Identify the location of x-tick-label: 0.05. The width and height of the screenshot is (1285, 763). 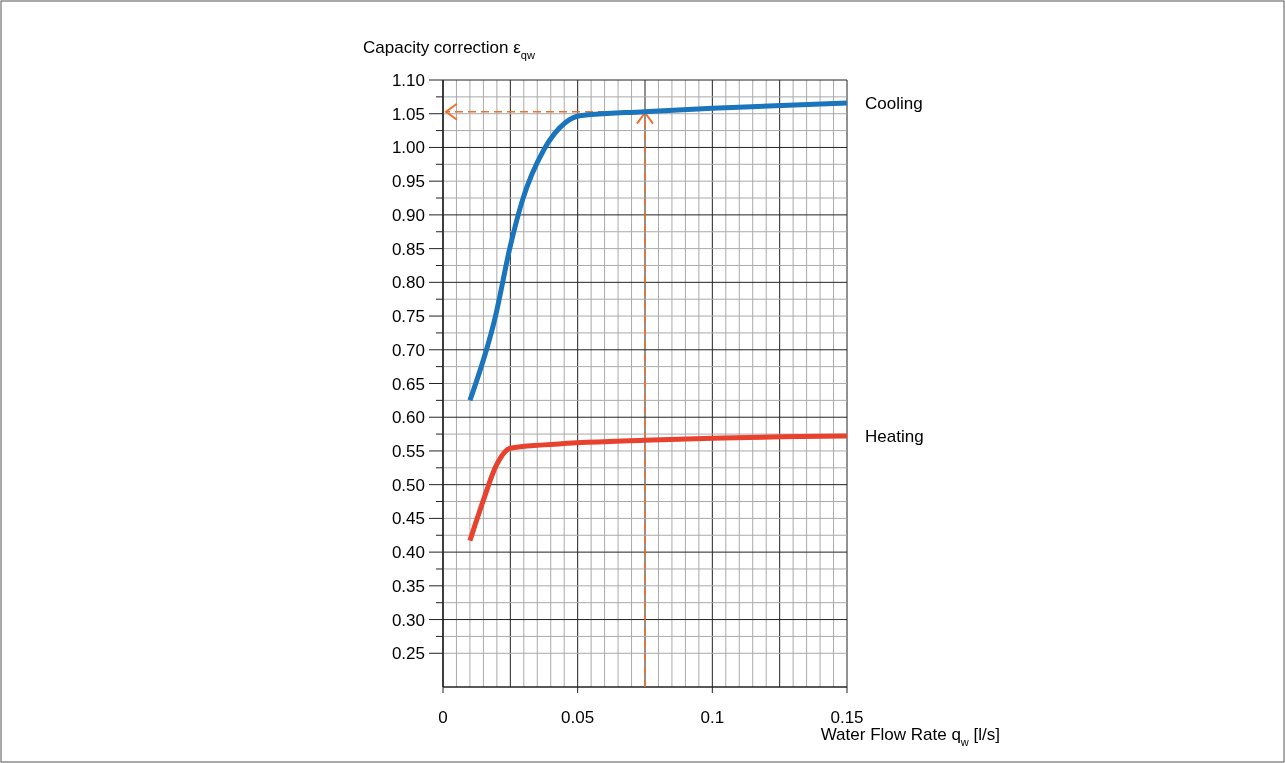
(578, 717).